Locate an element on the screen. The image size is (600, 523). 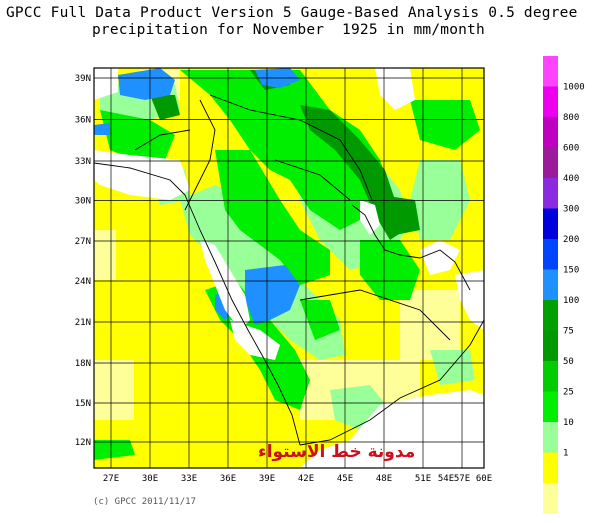
latitude-label: 24N is located at coordinates (83, 282).